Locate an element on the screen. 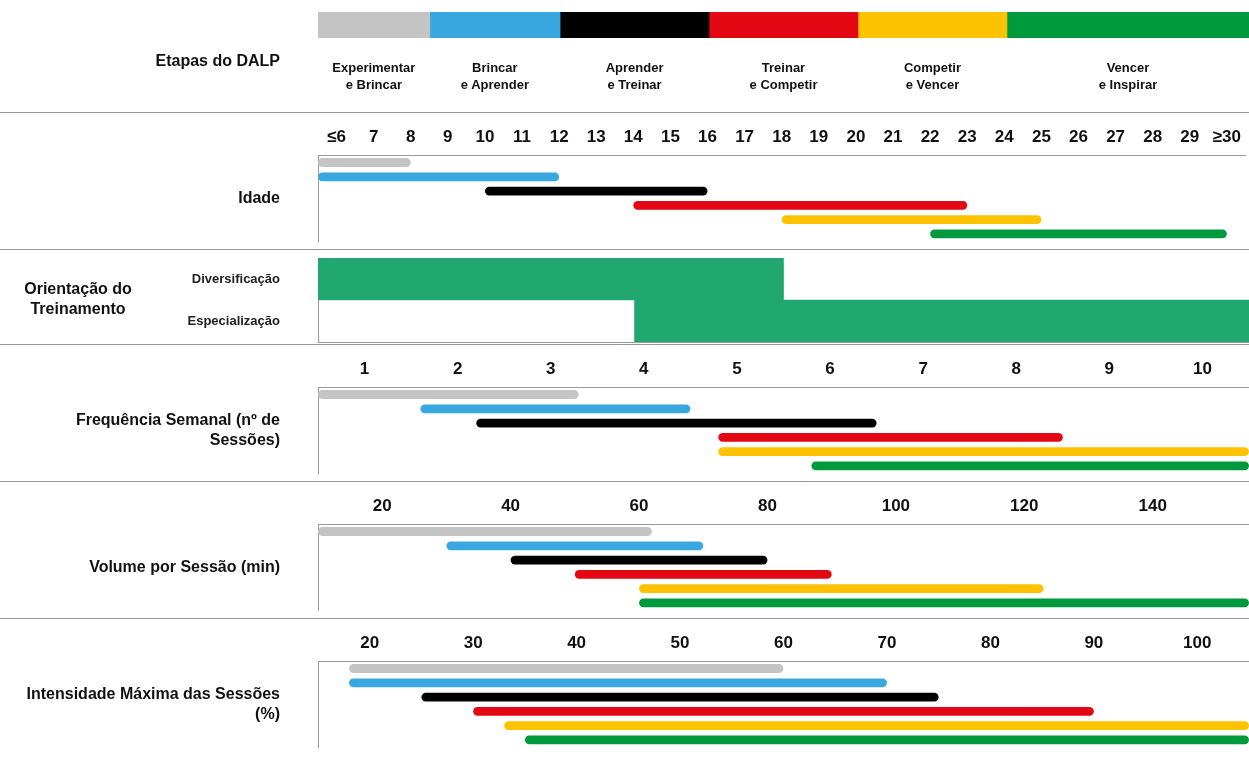 This screenshot has height=772, width=1249. x-tick-label: 4 is located at coordinates (644, 368).